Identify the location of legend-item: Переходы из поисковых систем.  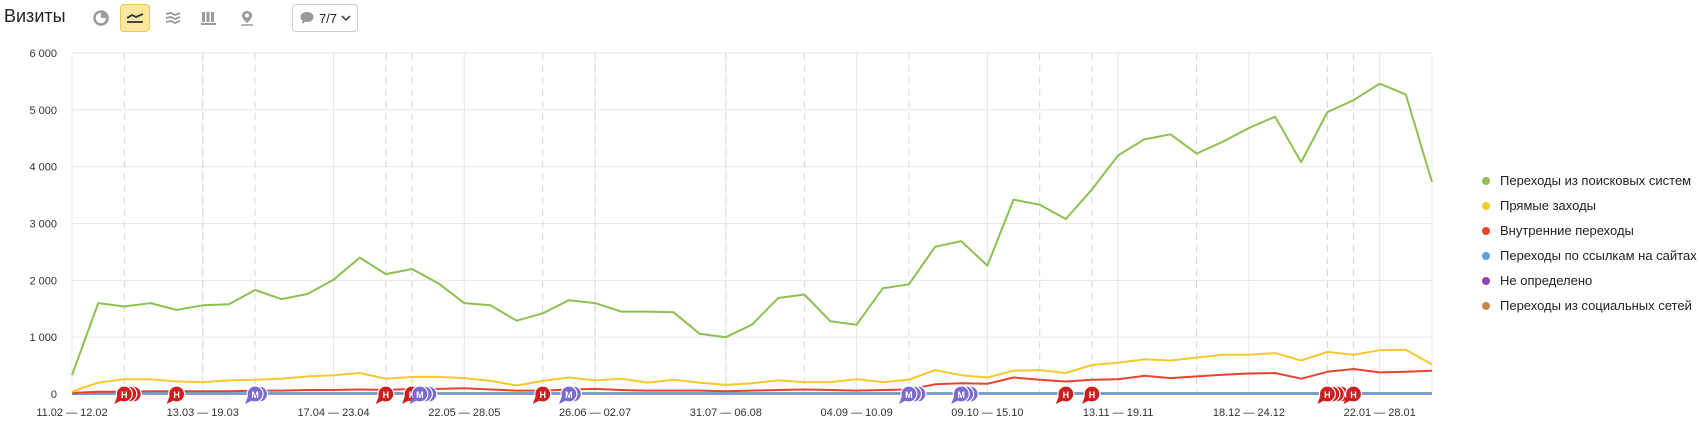
(1589, 180).